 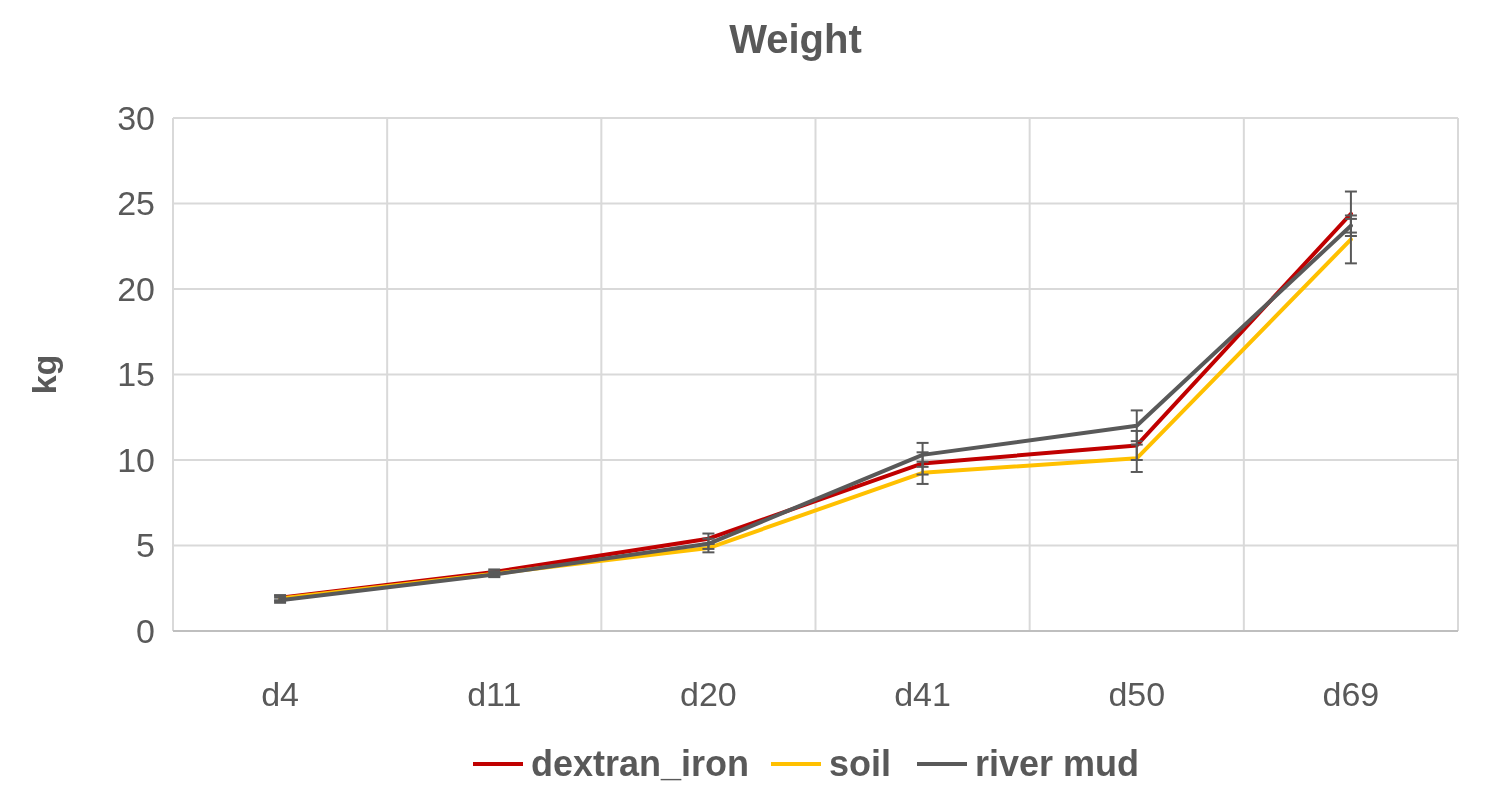 What do you see at coordinates (145, 630) in the screenshot?
I see `y-tick-label: 0` at bounding box center [145, 630].